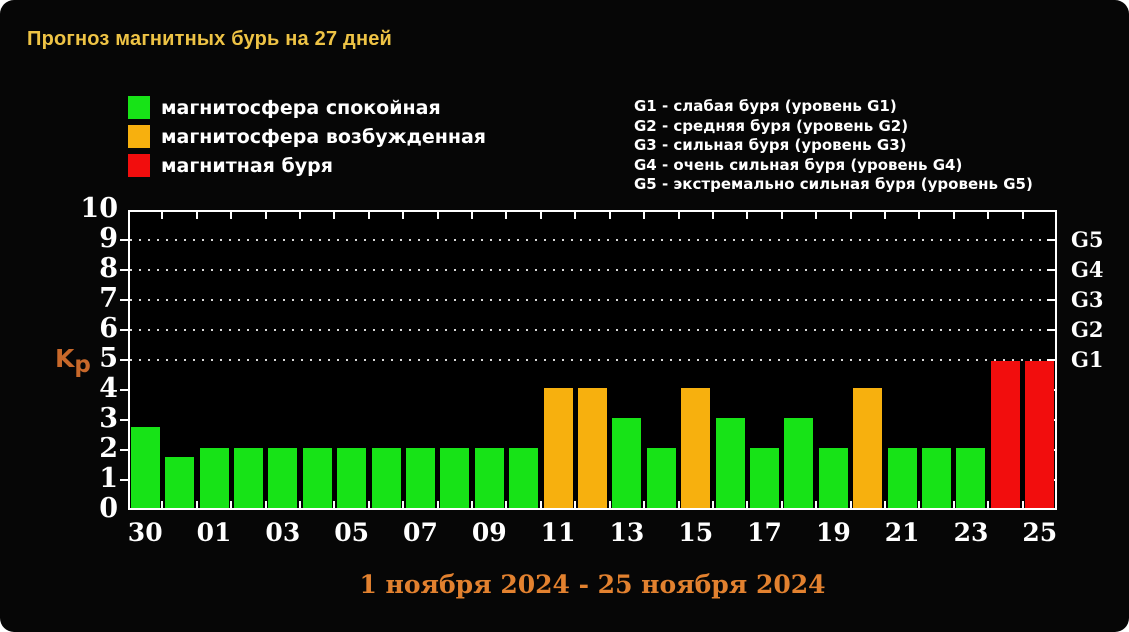 The width and height of the screenshot is (1129, 632). Describe the element at coordinates (73, 361) in the screenshot. I see `y-axis-title-kp: Kp` at that location.